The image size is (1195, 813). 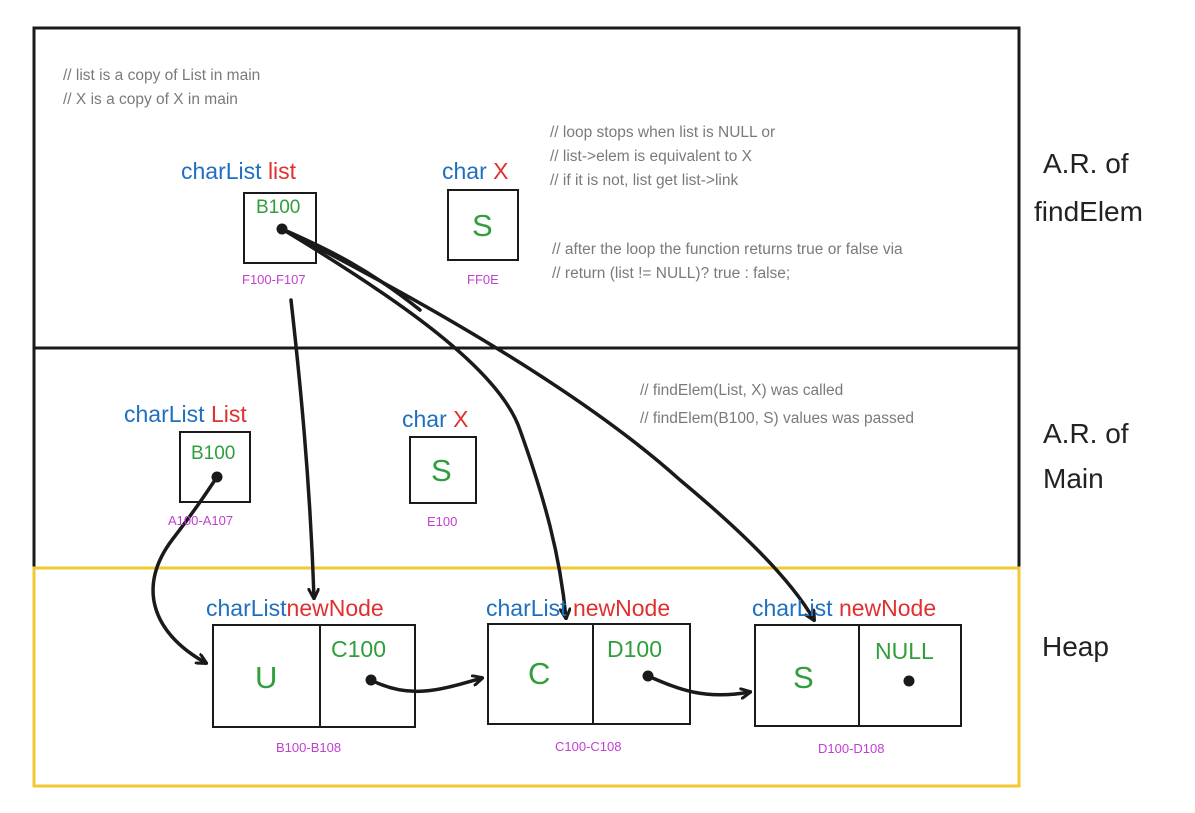 What do you see at coordinates (621, 608) in the screenshot?
I see `heap-node-2-name: newNode` at bounding box center [621, 608].